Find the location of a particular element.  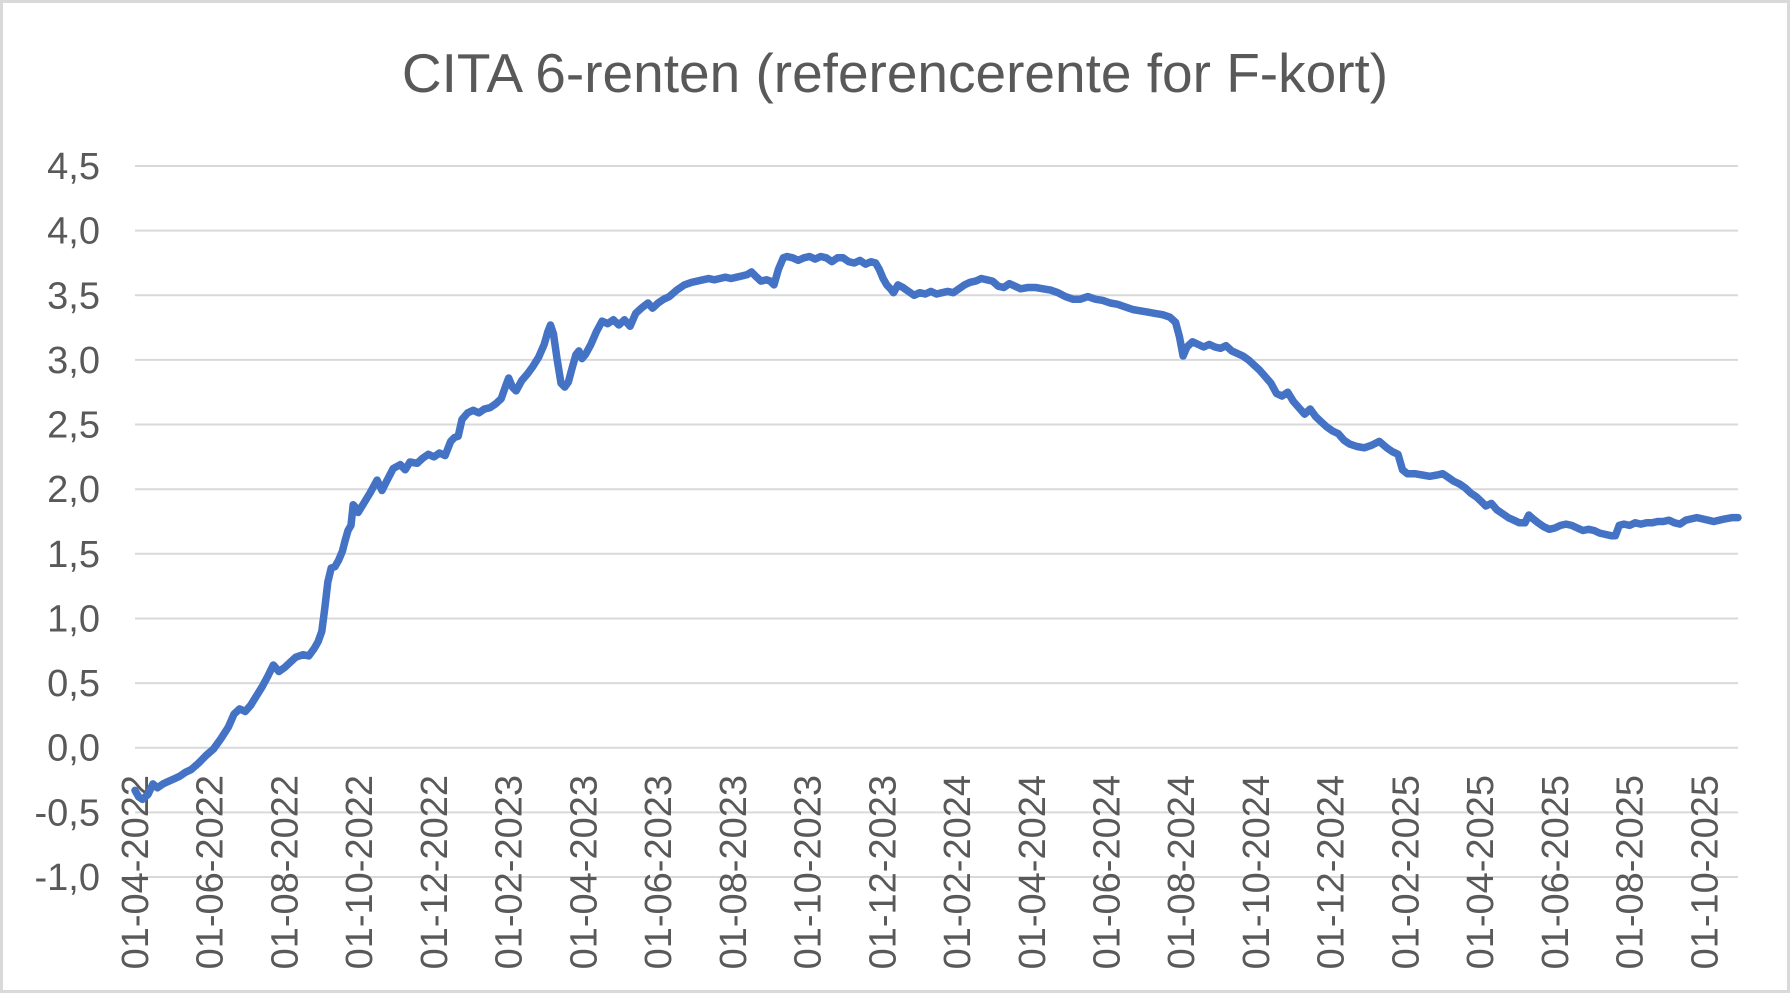

x-axis-tick-label: 01-08-2025 is located at coordinates (1631, 872).